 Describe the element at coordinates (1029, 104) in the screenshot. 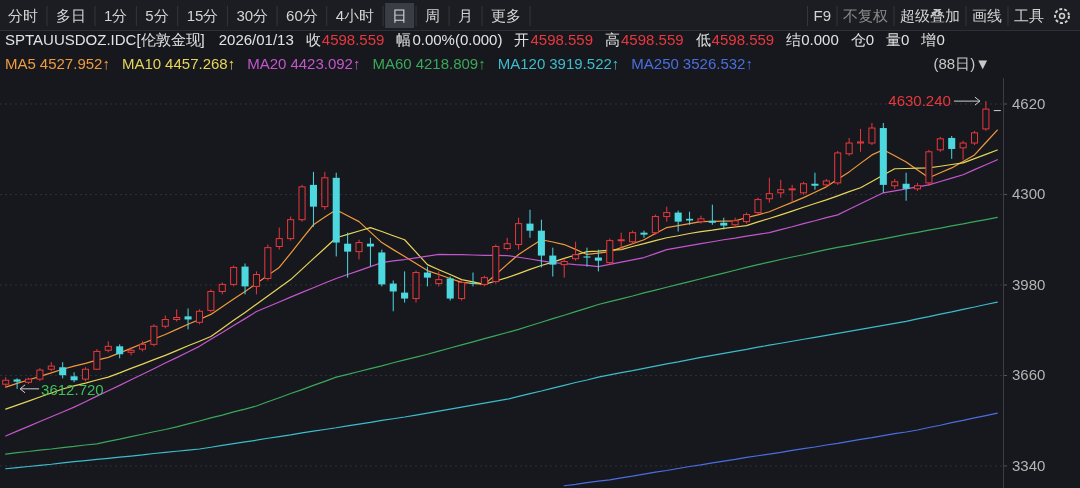

I see `y-tick-label: 4620` at that location.